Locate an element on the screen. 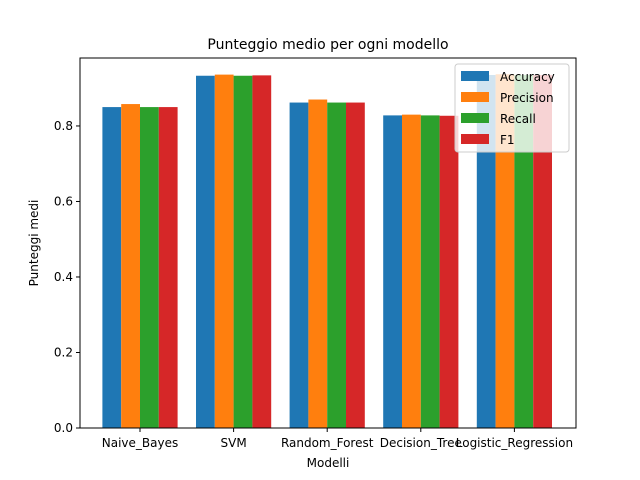 The image size is (640, 480). bar-recall-logistic_regression is located at coordinates (524, 251).